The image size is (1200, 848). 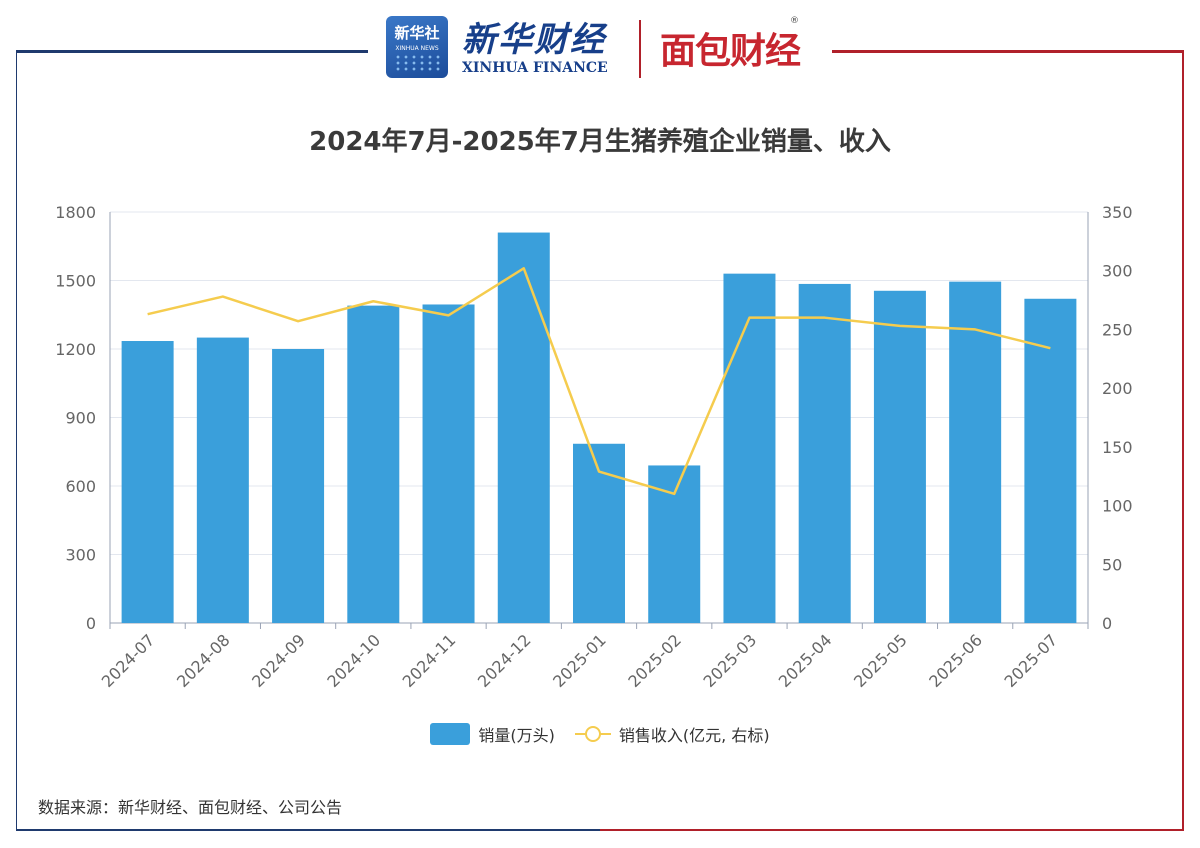 I want to click on y-right-tick-label: 300, so click(x=1117, y=271).